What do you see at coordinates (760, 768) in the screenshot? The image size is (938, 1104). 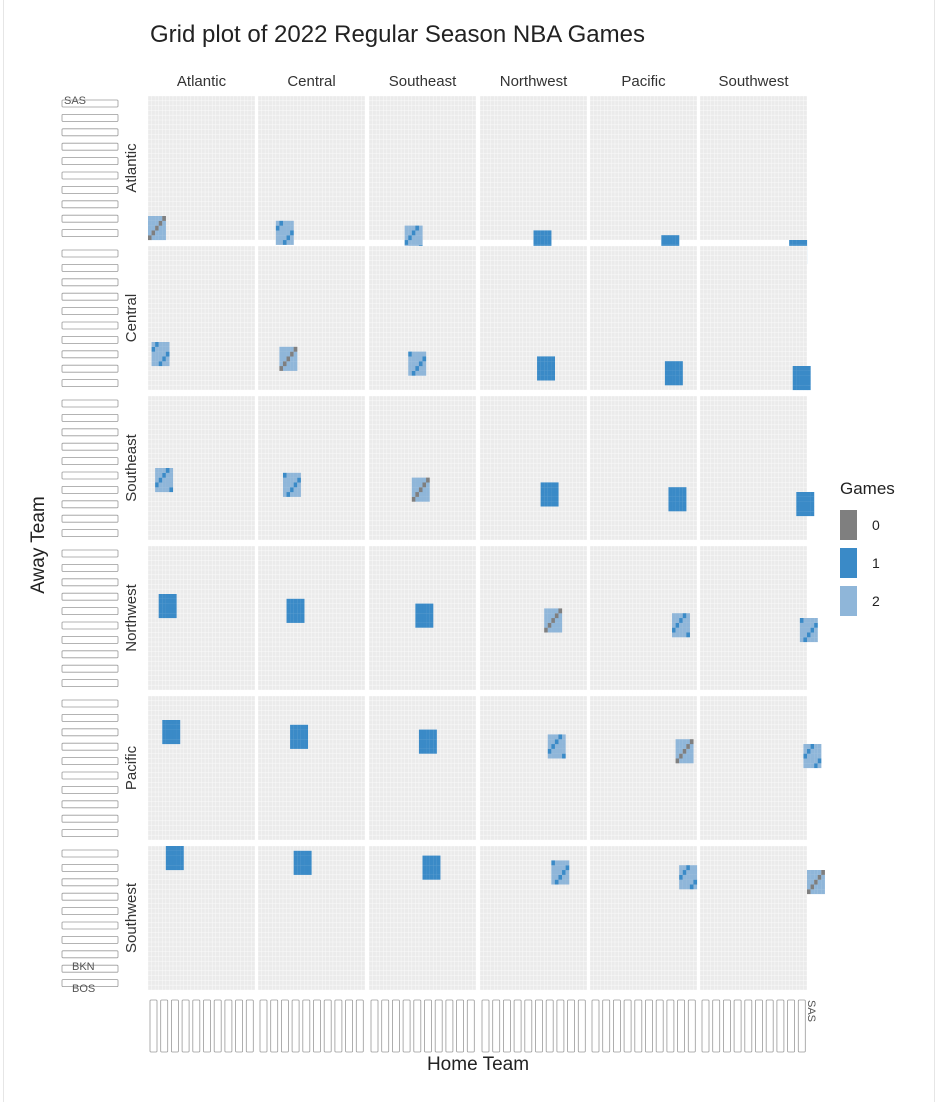 I see `panel-pacific-southwest` at bounding box center [760, 768].